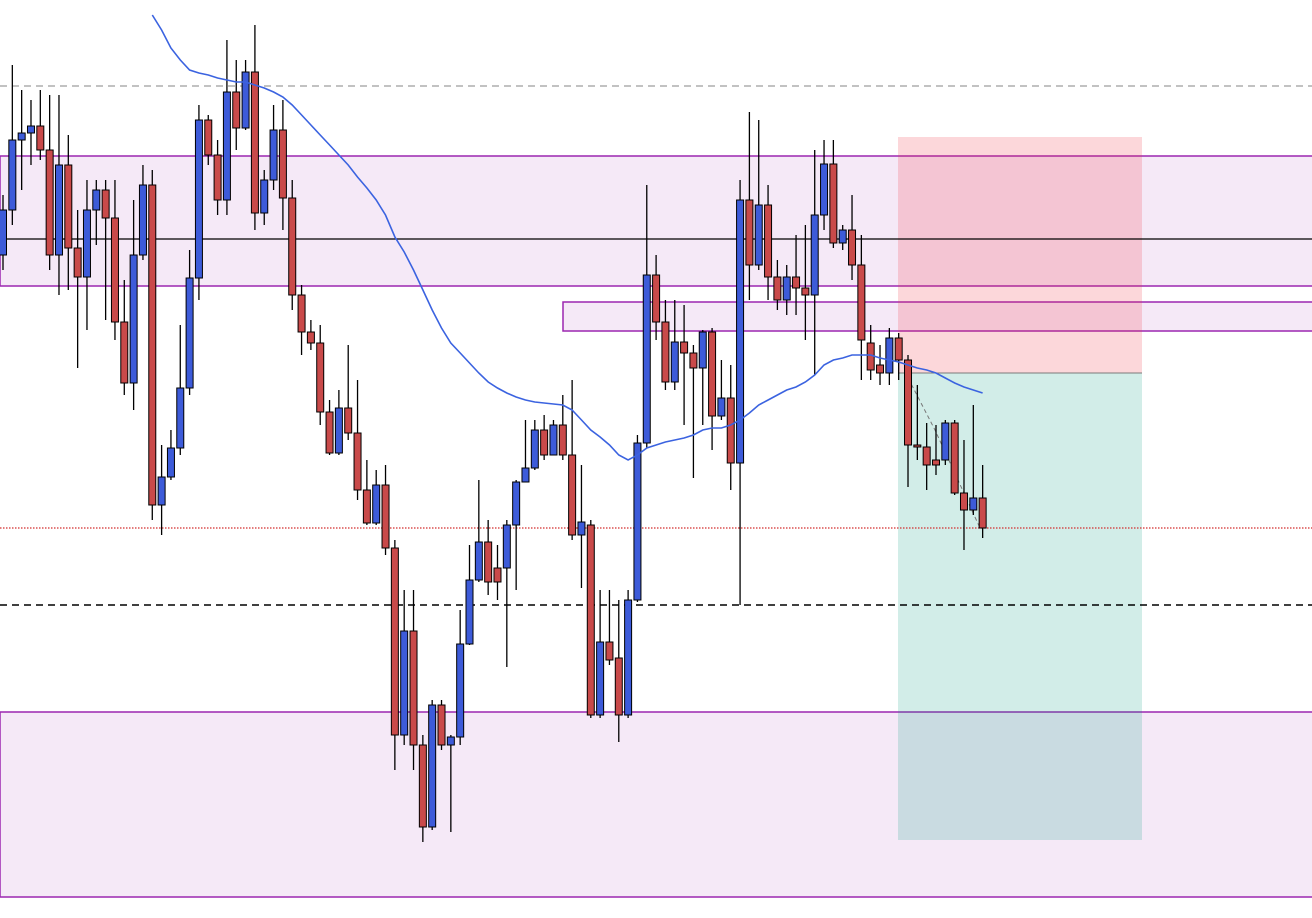 This screenshot has width=1312, height=918. I want to click on trade-path, so click(942, 450).